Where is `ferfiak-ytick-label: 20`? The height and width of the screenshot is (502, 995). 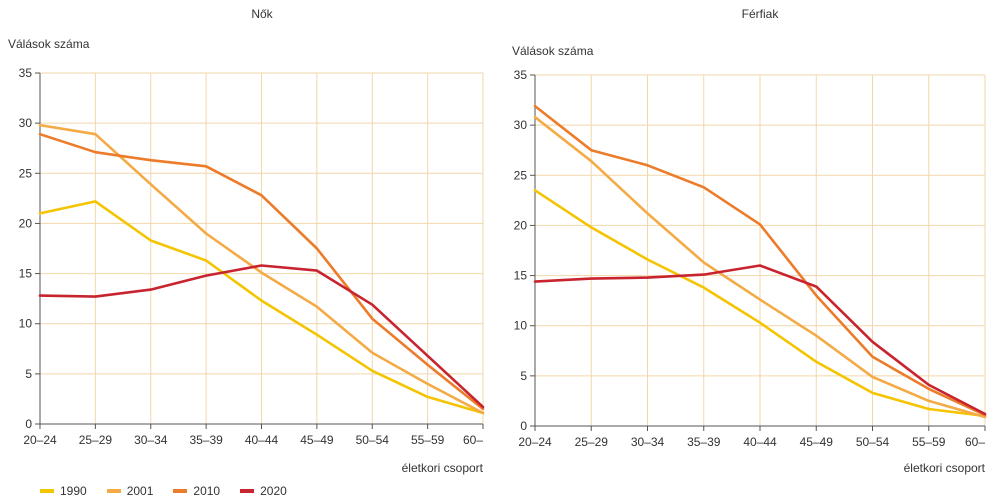 ferfiak-ytick-label: 20 is located at coordinates (521, 225).